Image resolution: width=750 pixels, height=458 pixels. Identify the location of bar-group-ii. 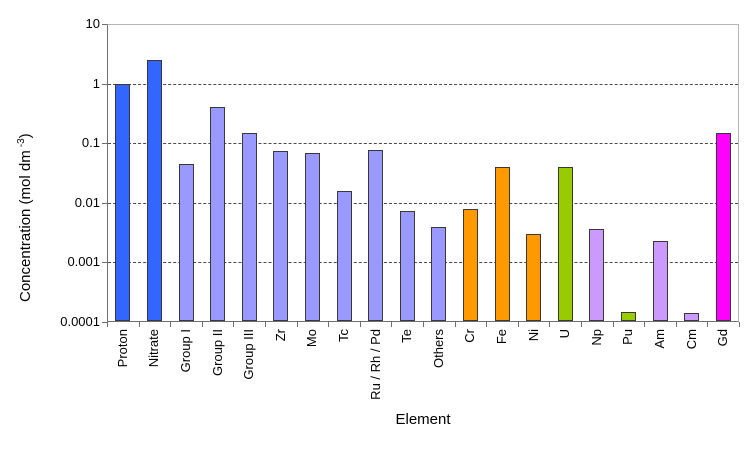
(217, 214).